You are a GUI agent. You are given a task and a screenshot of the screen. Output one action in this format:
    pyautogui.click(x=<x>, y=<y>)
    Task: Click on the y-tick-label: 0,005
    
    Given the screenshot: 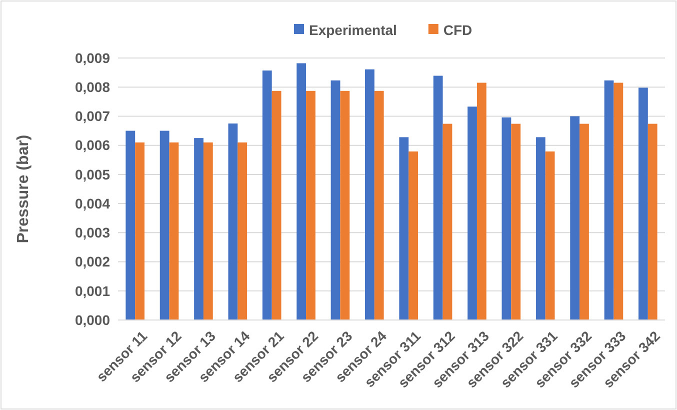 What is the action you would take?
    pyautogui.click(x=92, y=174)
    